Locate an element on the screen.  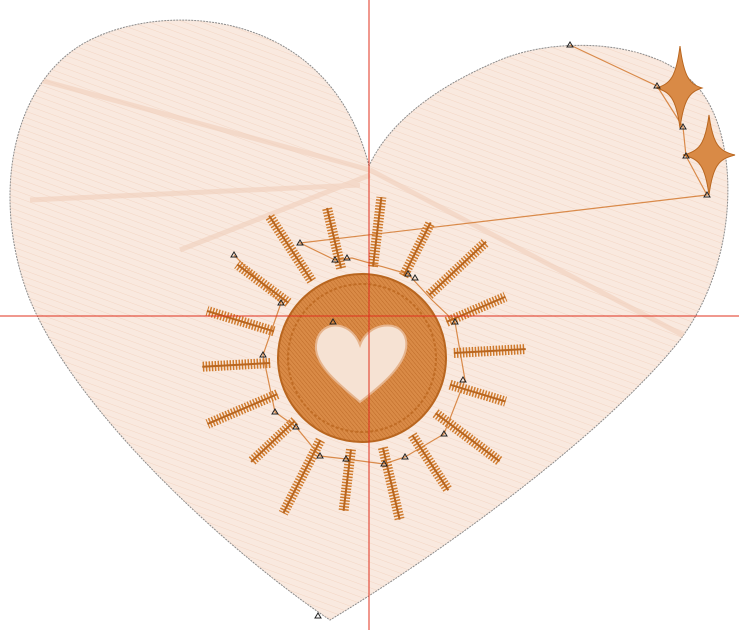
small-heart is located at coordinates (361, 364).